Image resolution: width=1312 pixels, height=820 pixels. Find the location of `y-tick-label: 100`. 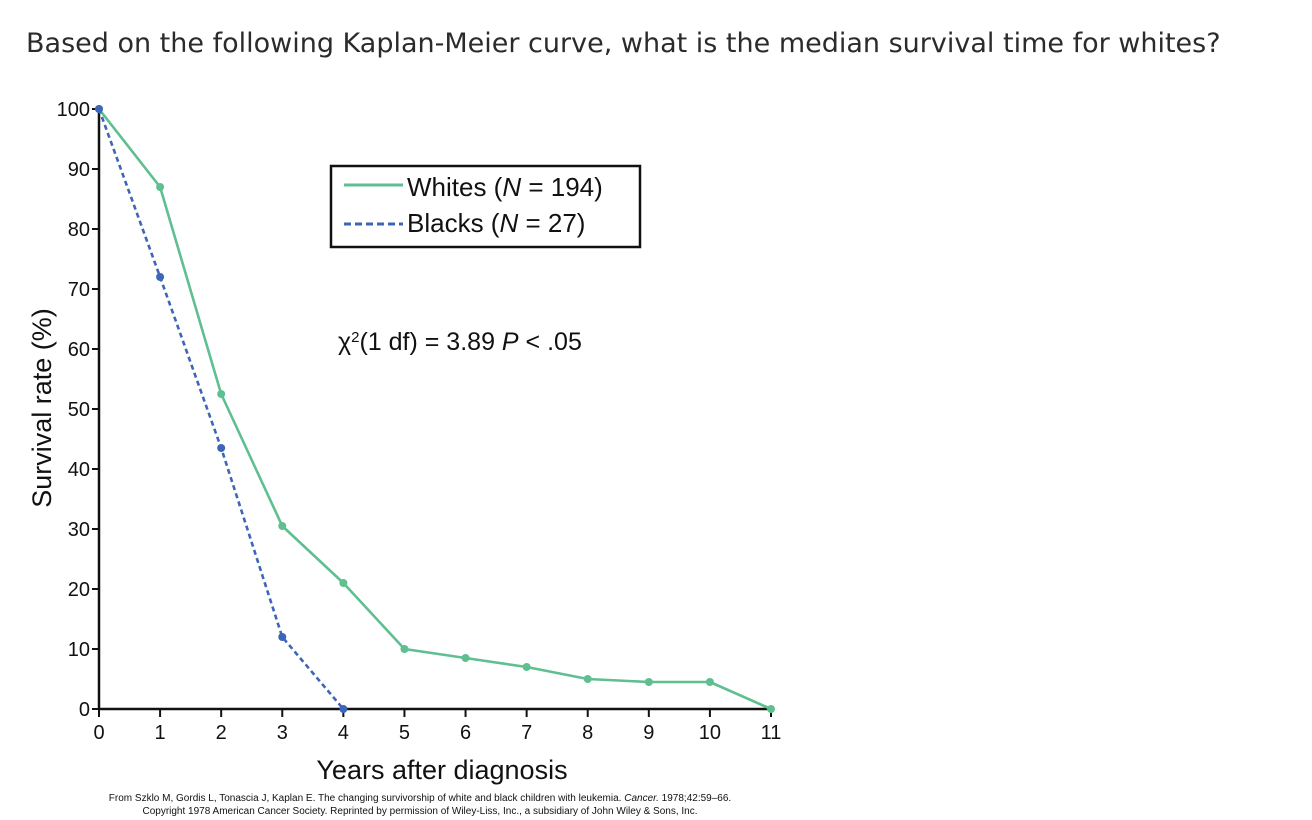

y-tick-label: 100 is located at coordinates (73, 110).